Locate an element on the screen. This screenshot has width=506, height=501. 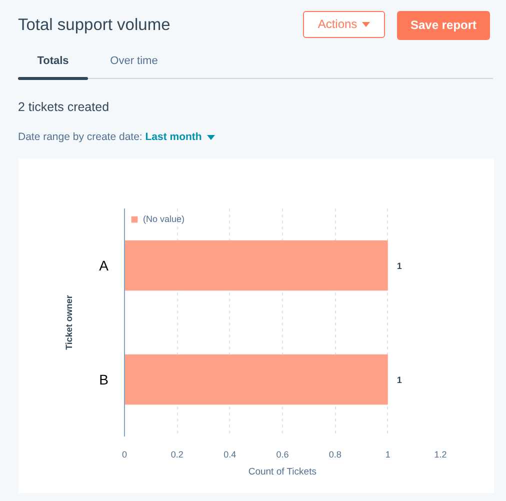
y-tick-label: A is located at coordinates (104, 266).